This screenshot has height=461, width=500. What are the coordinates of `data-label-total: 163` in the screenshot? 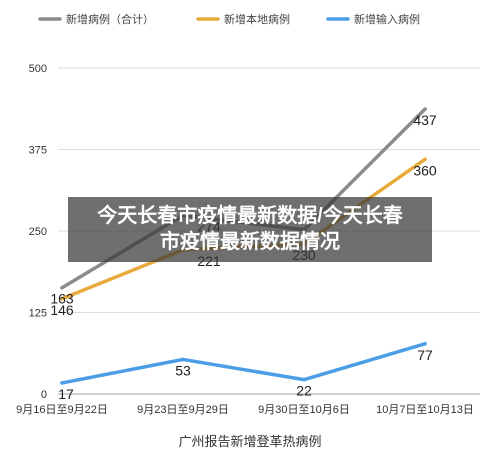 It's located at (62, 299).